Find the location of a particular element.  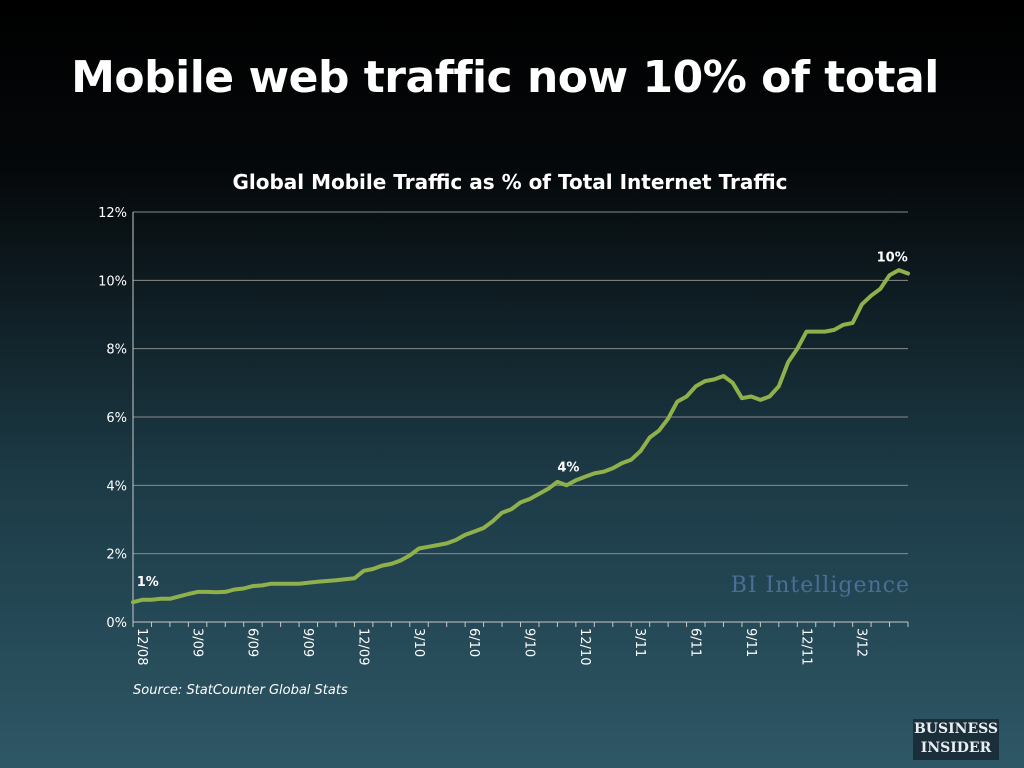

logo-line-2: INSIDER is located at coordinates (956, 748).